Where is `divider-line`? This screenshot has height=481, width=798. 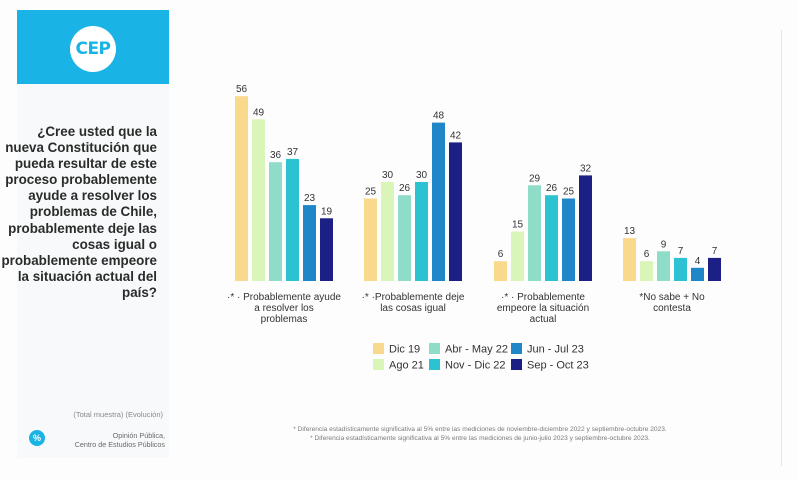 divider-line is located at coordinates (781, 248).